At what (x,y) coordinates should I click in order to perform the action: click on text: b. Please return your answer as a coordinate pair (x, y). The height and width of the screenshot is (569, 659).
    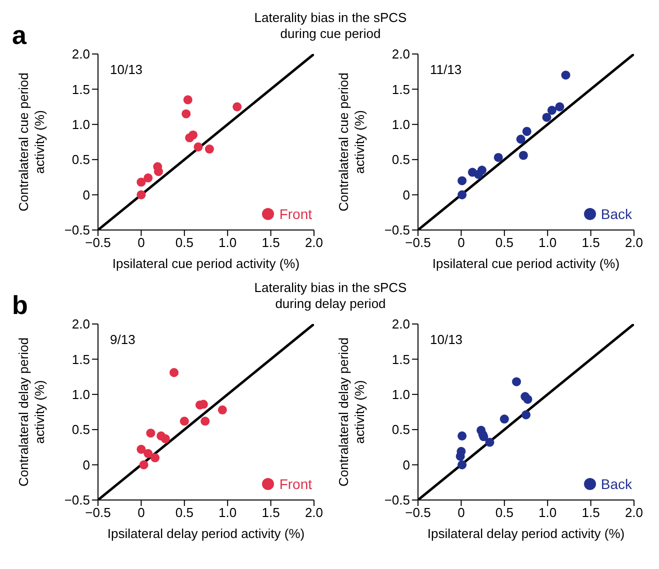
    Looking at the image, I should click on (20, 305).